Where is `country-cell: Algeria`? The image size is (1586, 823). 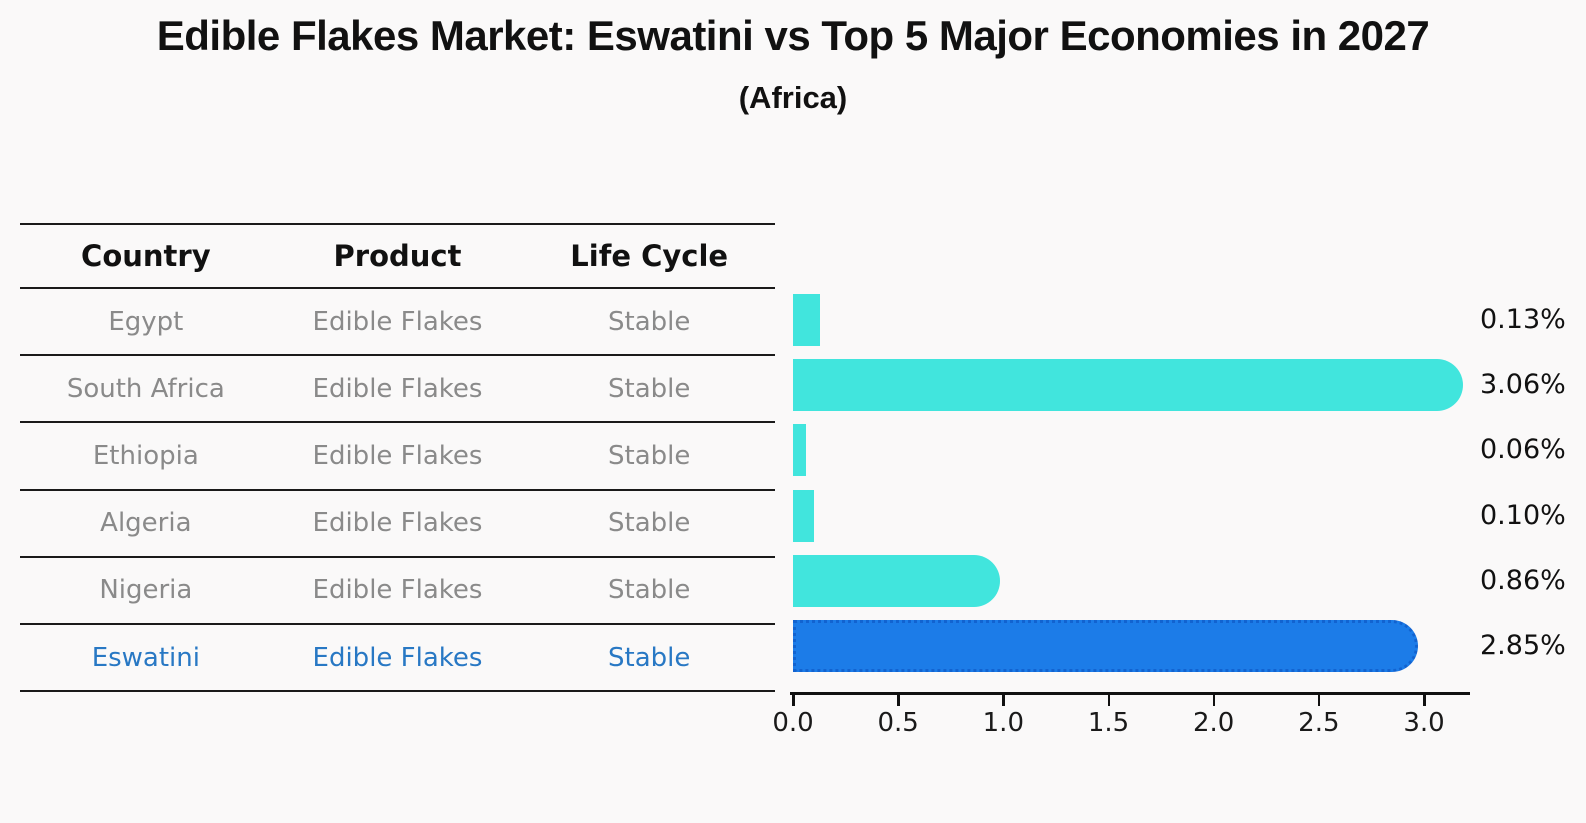
country-cell: Algeria is located at coordinates (146, 523).